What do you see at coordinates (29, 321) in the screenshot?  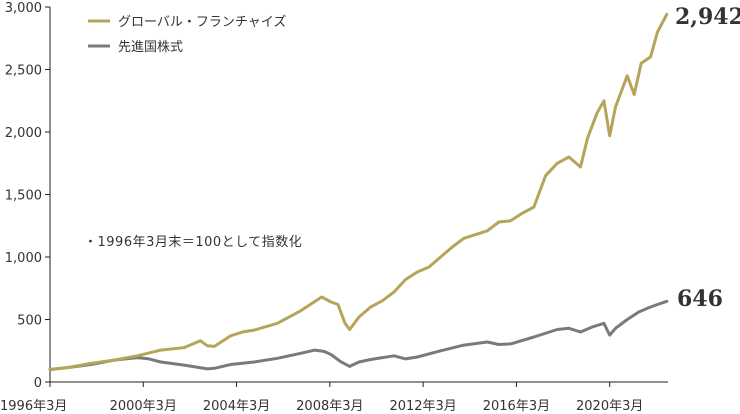 I see `y-tick-label: 500` at bounding box center [29, 321].